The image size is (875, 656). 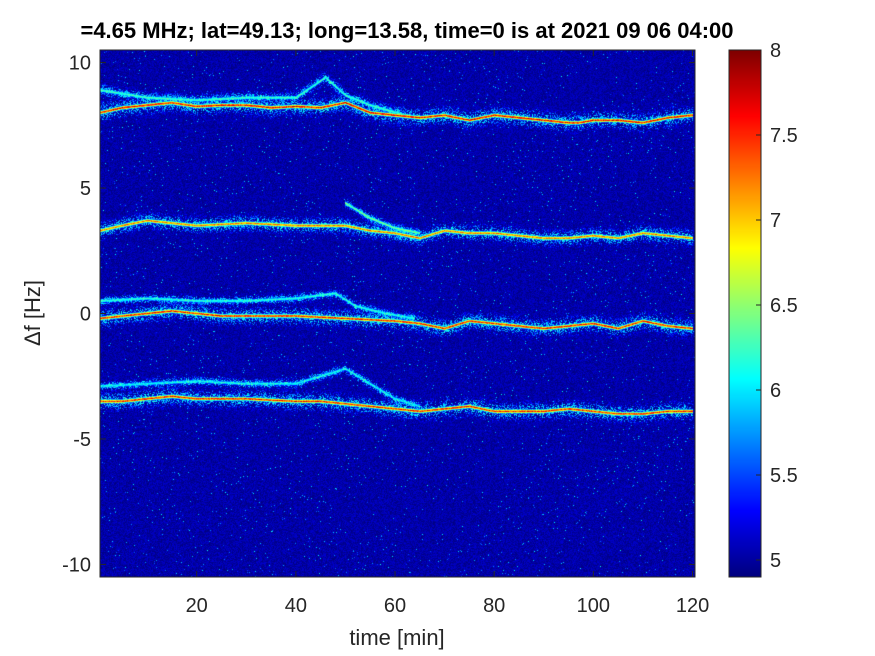 I want to click on x-tick-label: 100, so click(x=593, y=606).